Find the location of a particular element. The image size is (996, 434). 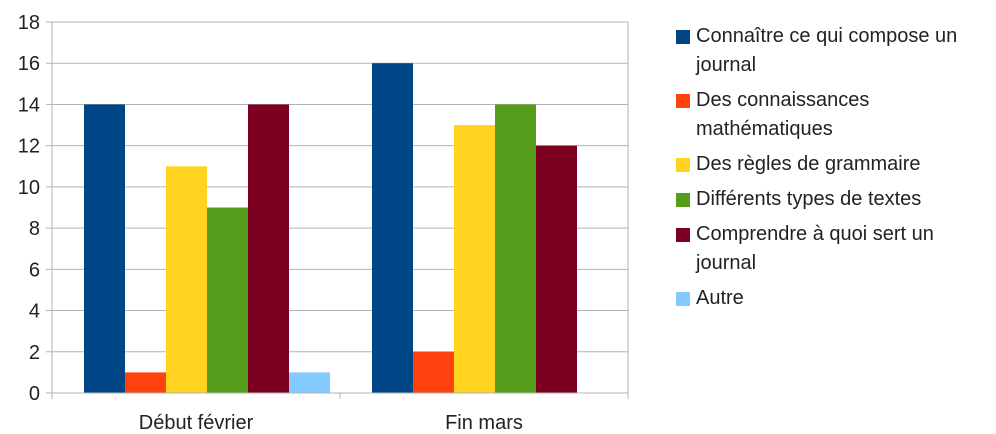

y-tick-label: 8 is located at coordinates (34, 229).